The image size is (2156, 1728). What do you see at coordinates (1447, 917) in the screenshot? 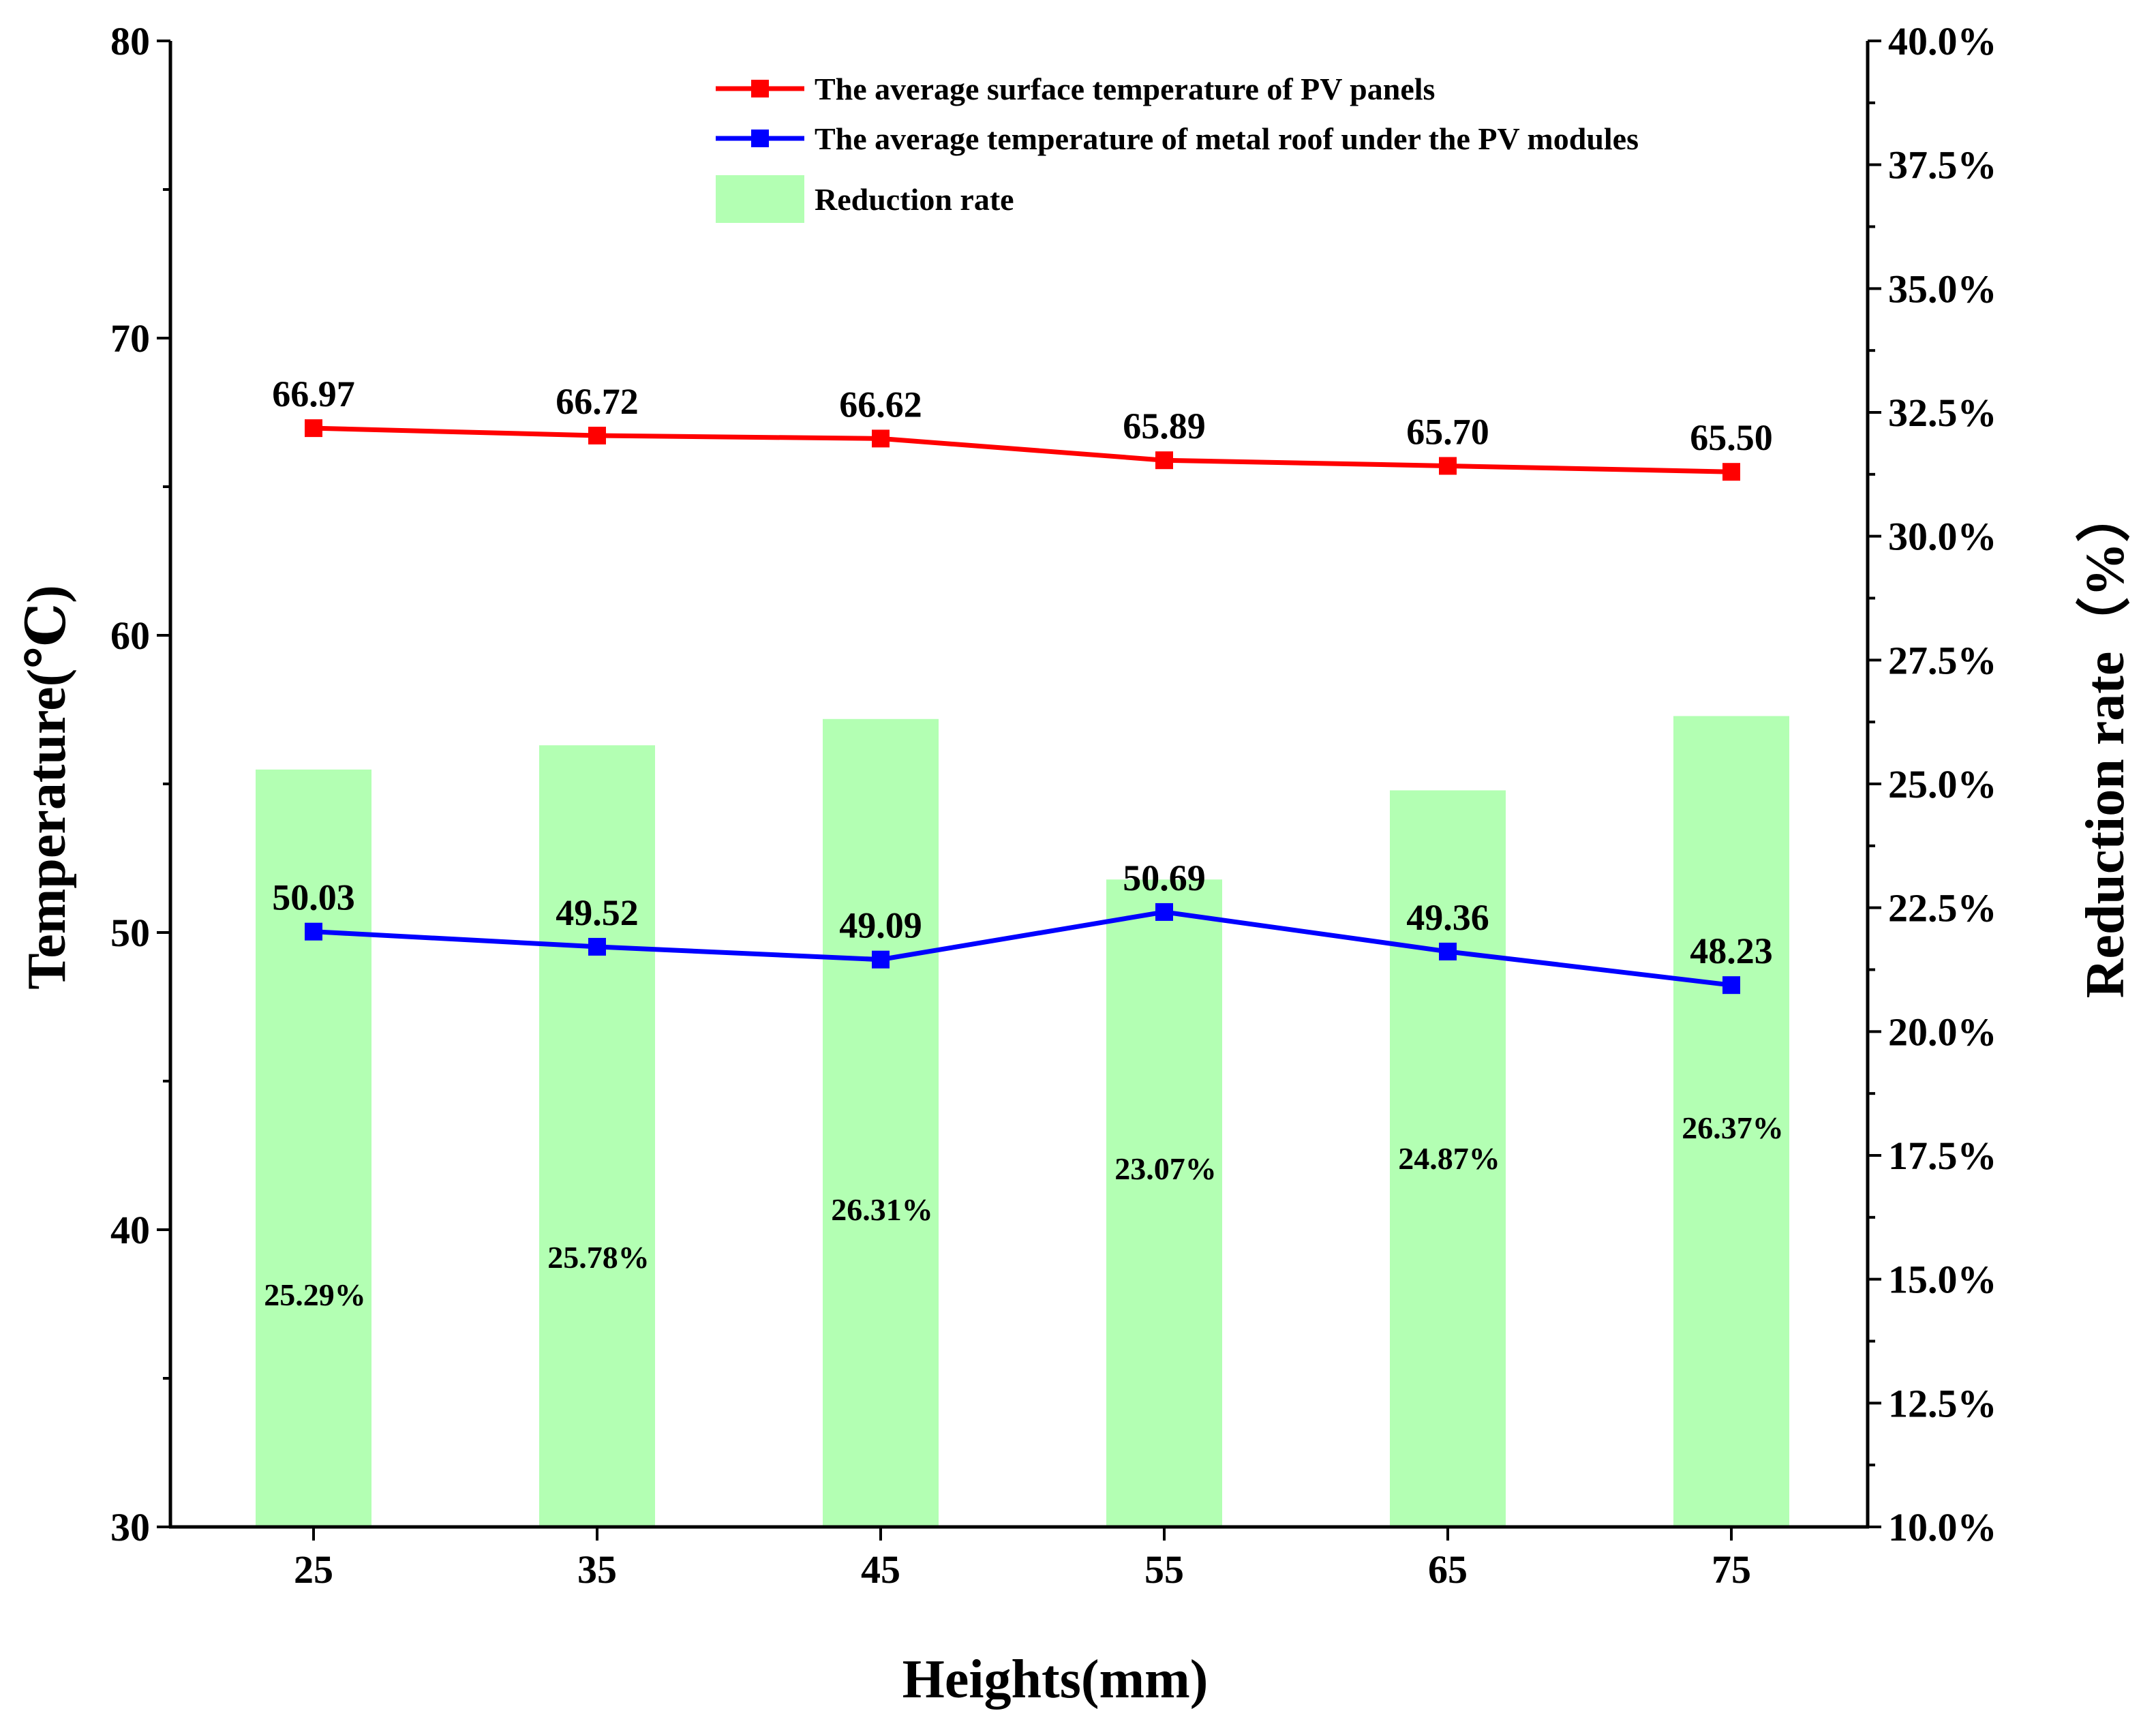
I see `point-label-roof-65: 49.36` at bounding box center [1447, 917].